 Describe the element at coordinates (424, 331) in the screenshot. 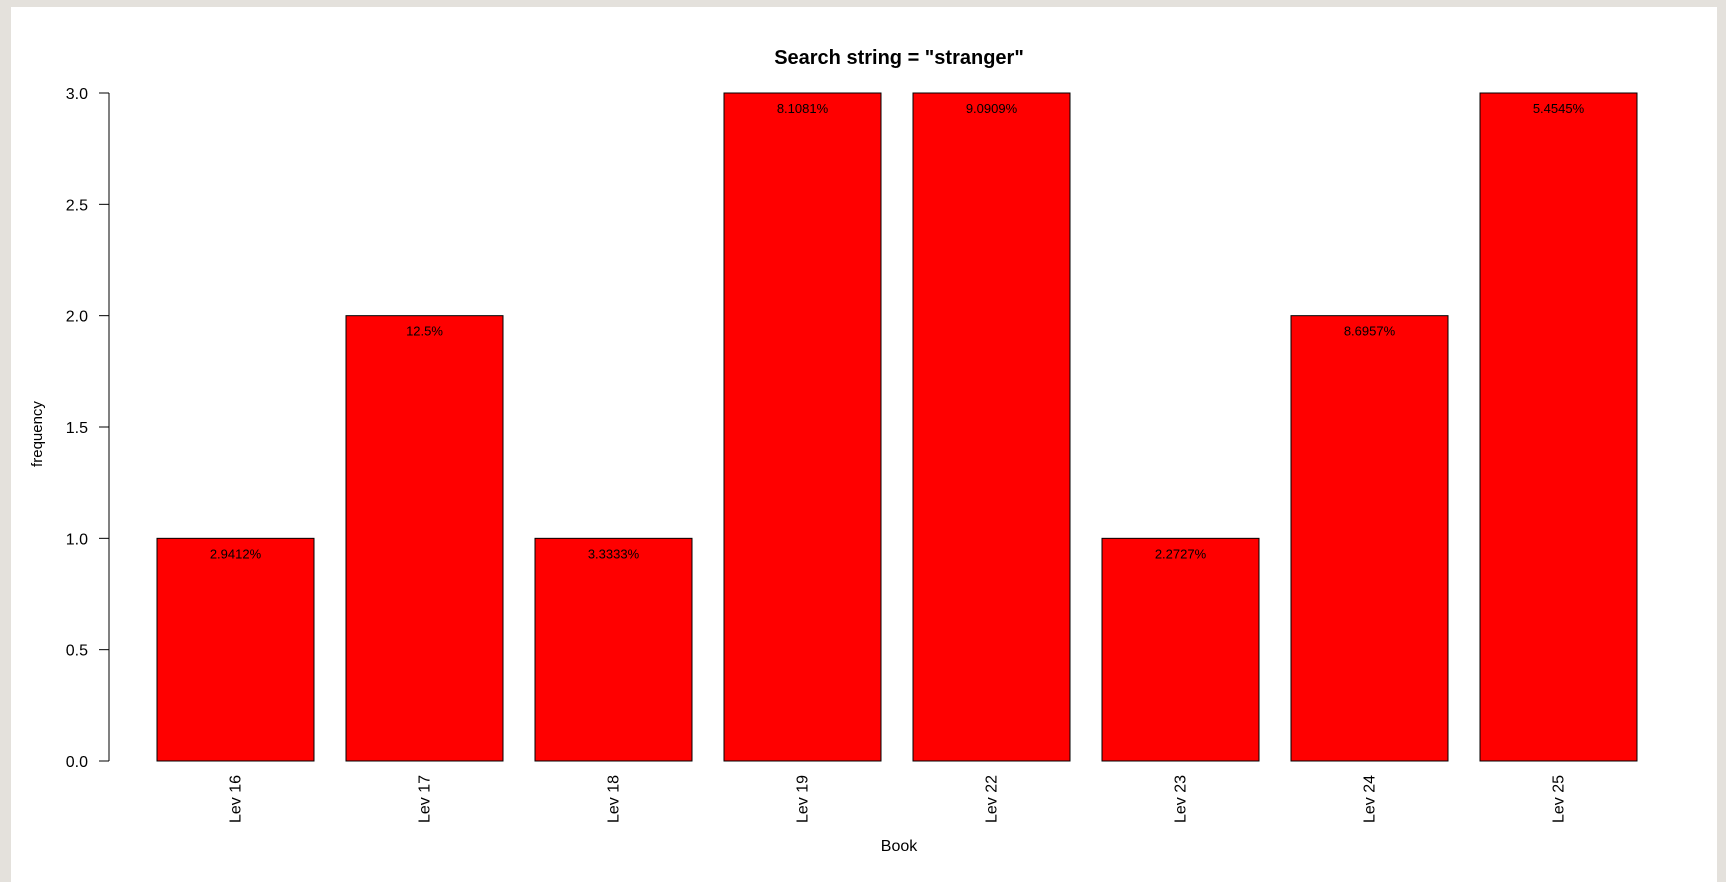

I see `bar-value-label: 12.5%` at that location.